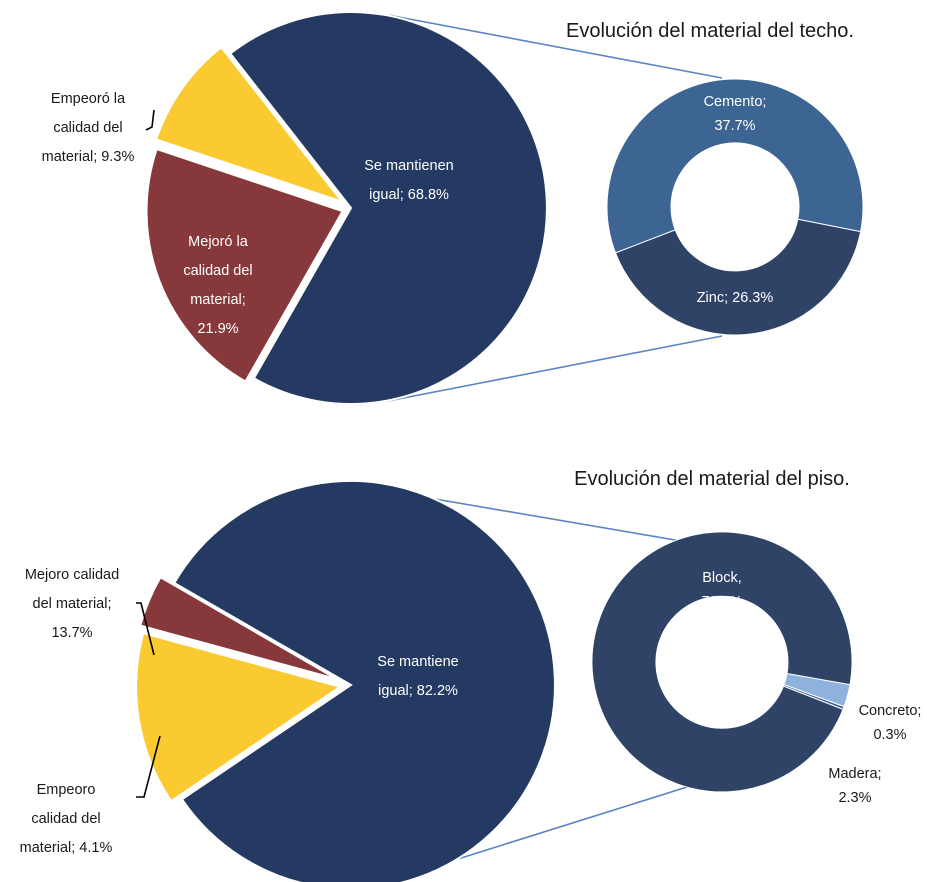 Image resolution: width=927 pixels, height=882 pixels. What do you see at coordinates (409, 195) in the screenshot?
I see `pie-label-1-line-2: igual; 68.8%` at bounding box center [409, 195].